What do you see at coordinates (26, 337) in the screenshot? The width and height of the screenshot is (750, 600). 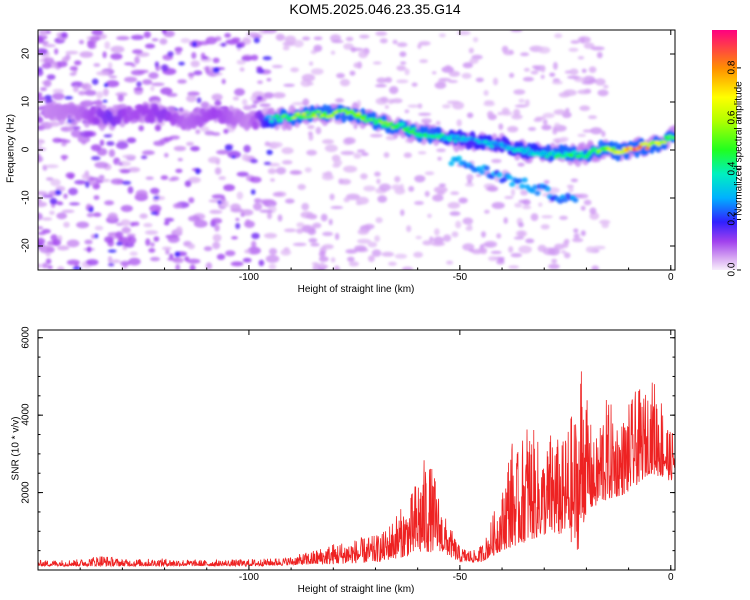 I see `snr-ytick-label: 6000` at bounding box center [26, 337].